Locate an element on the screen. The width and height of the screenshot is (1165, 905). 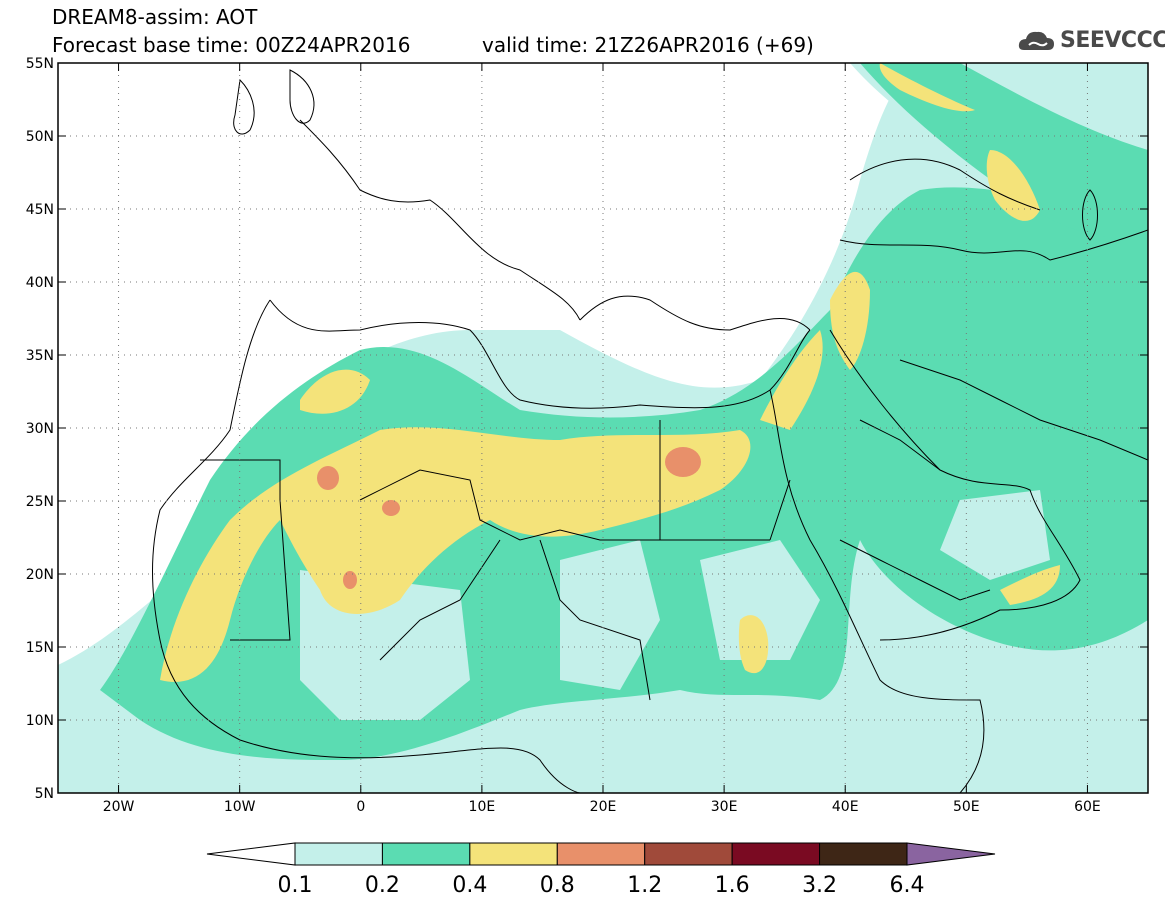
map-title: DREAM8-assim: AOT is located at coordinates (155, 17).